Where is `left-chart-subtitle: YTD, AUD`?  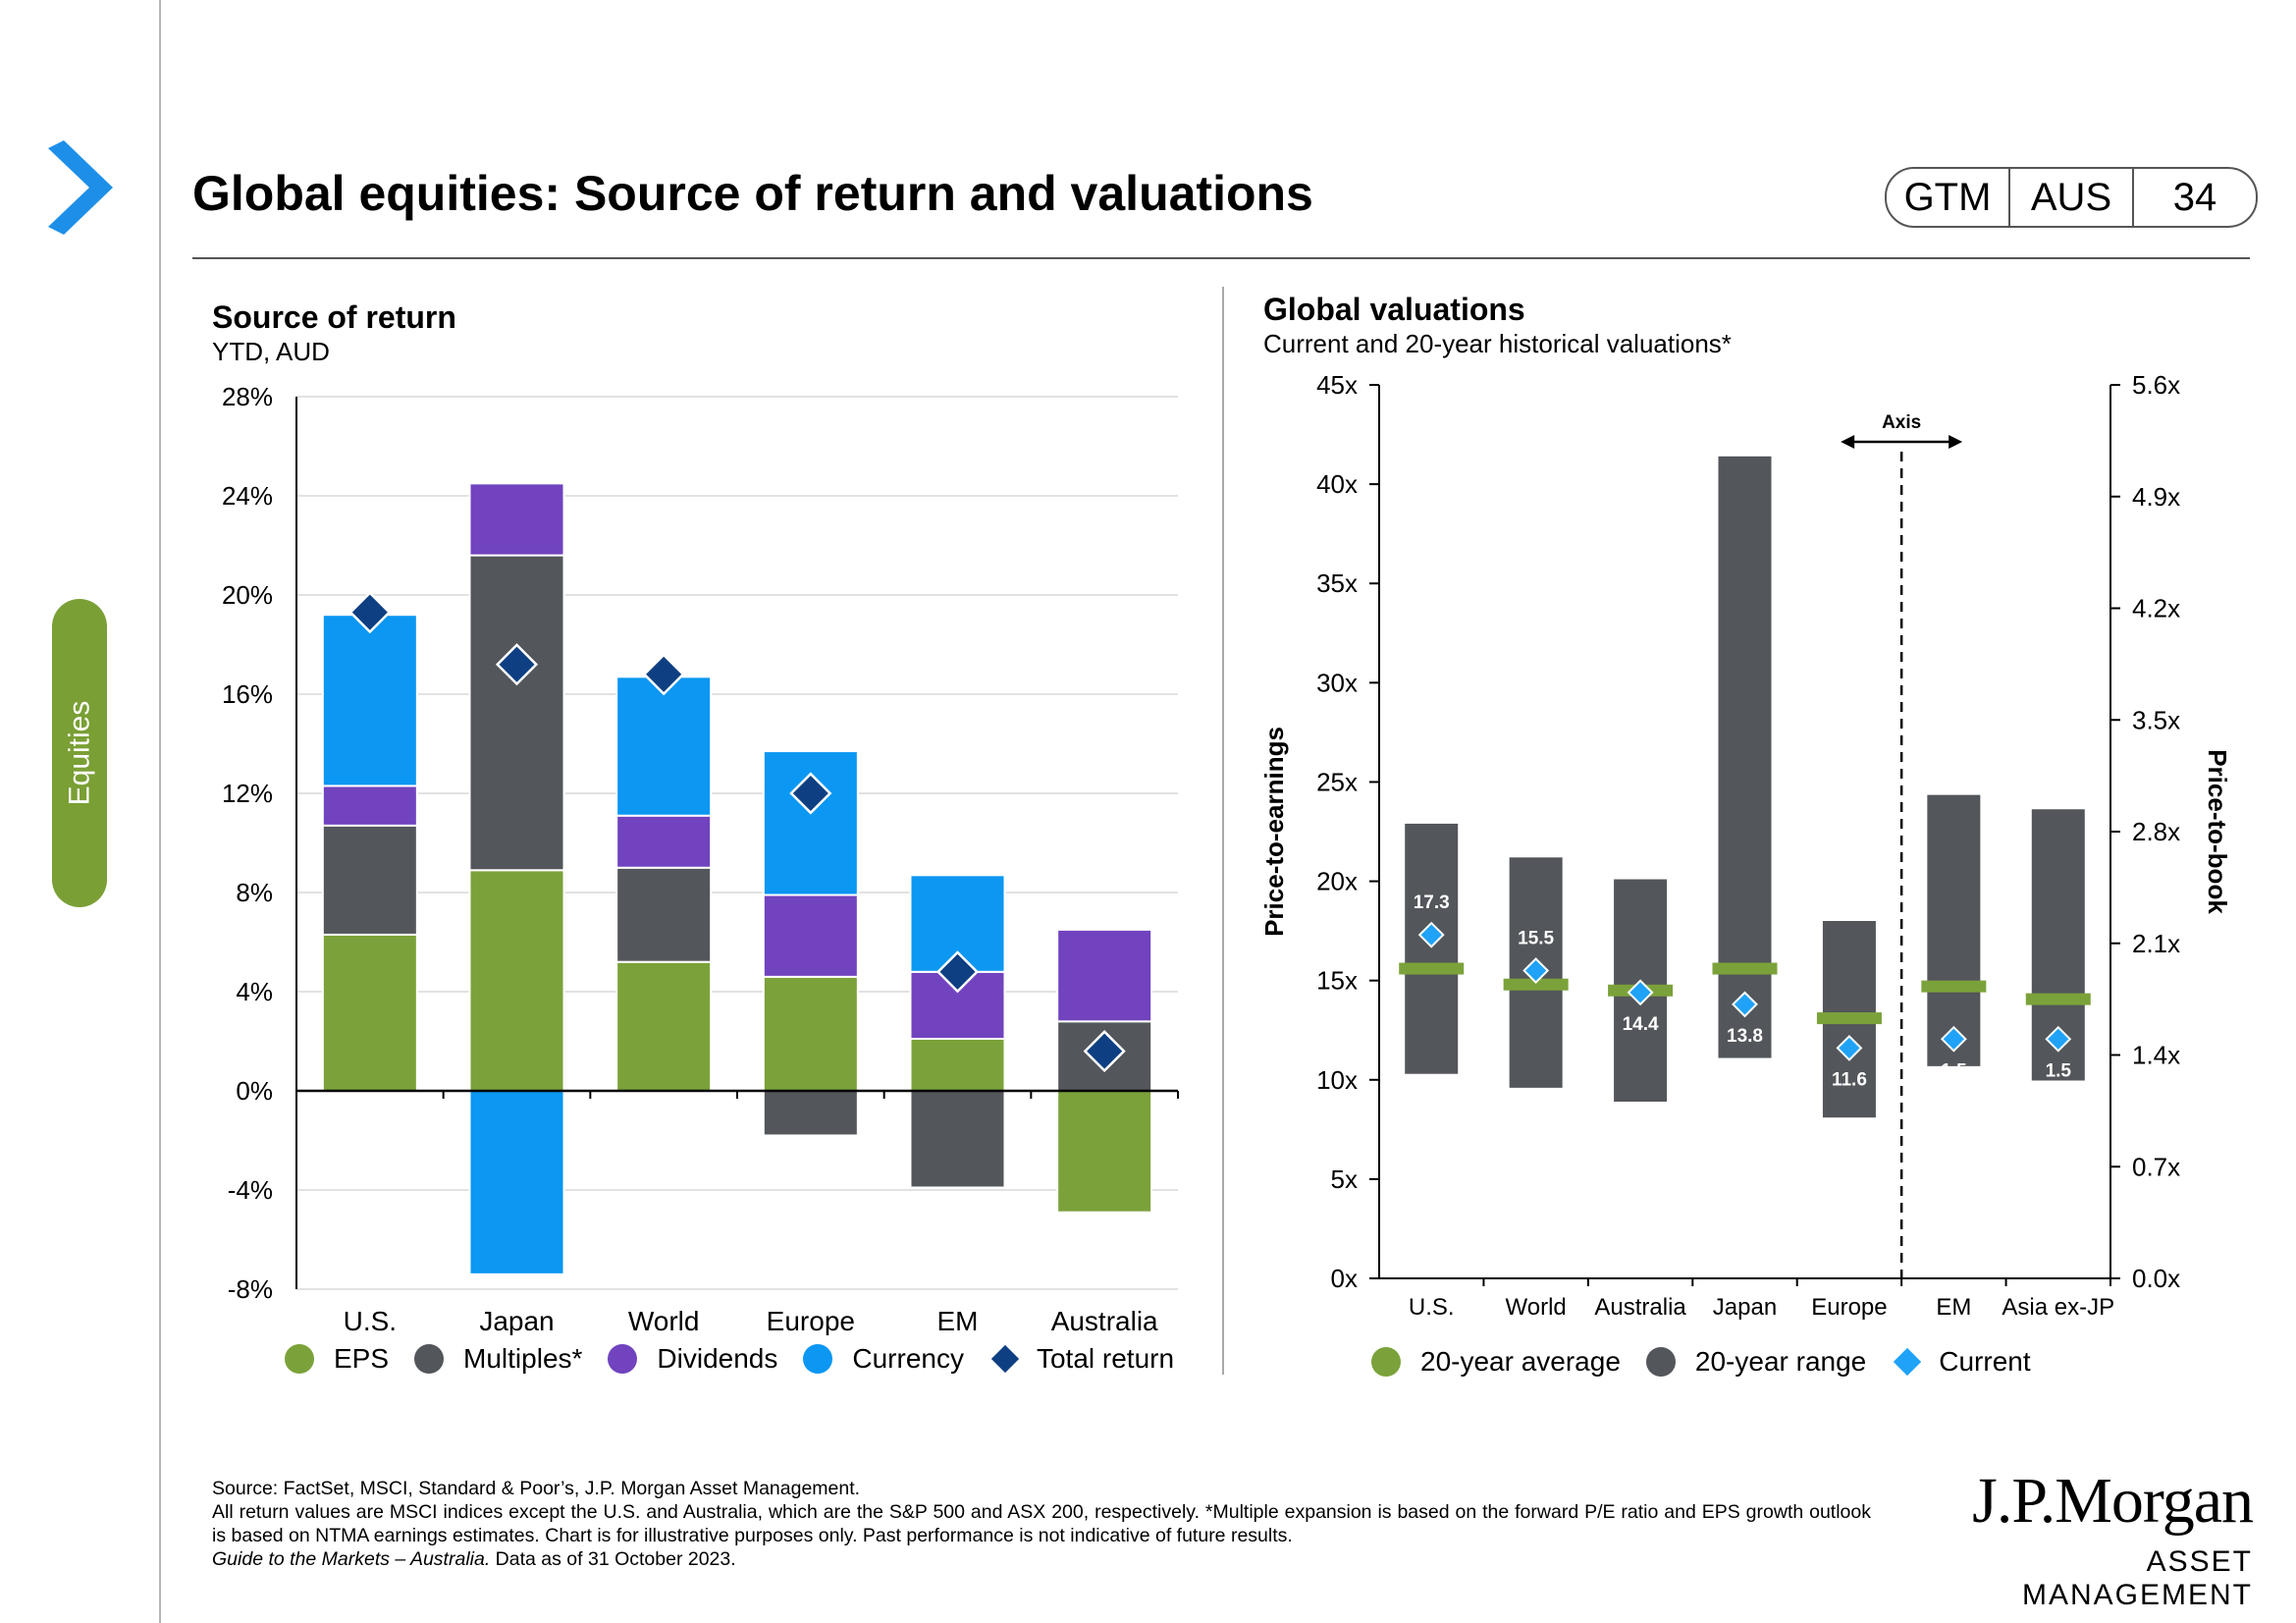 left-chart-subtitle: YTD, AUD is located at coordinates (271, 351).